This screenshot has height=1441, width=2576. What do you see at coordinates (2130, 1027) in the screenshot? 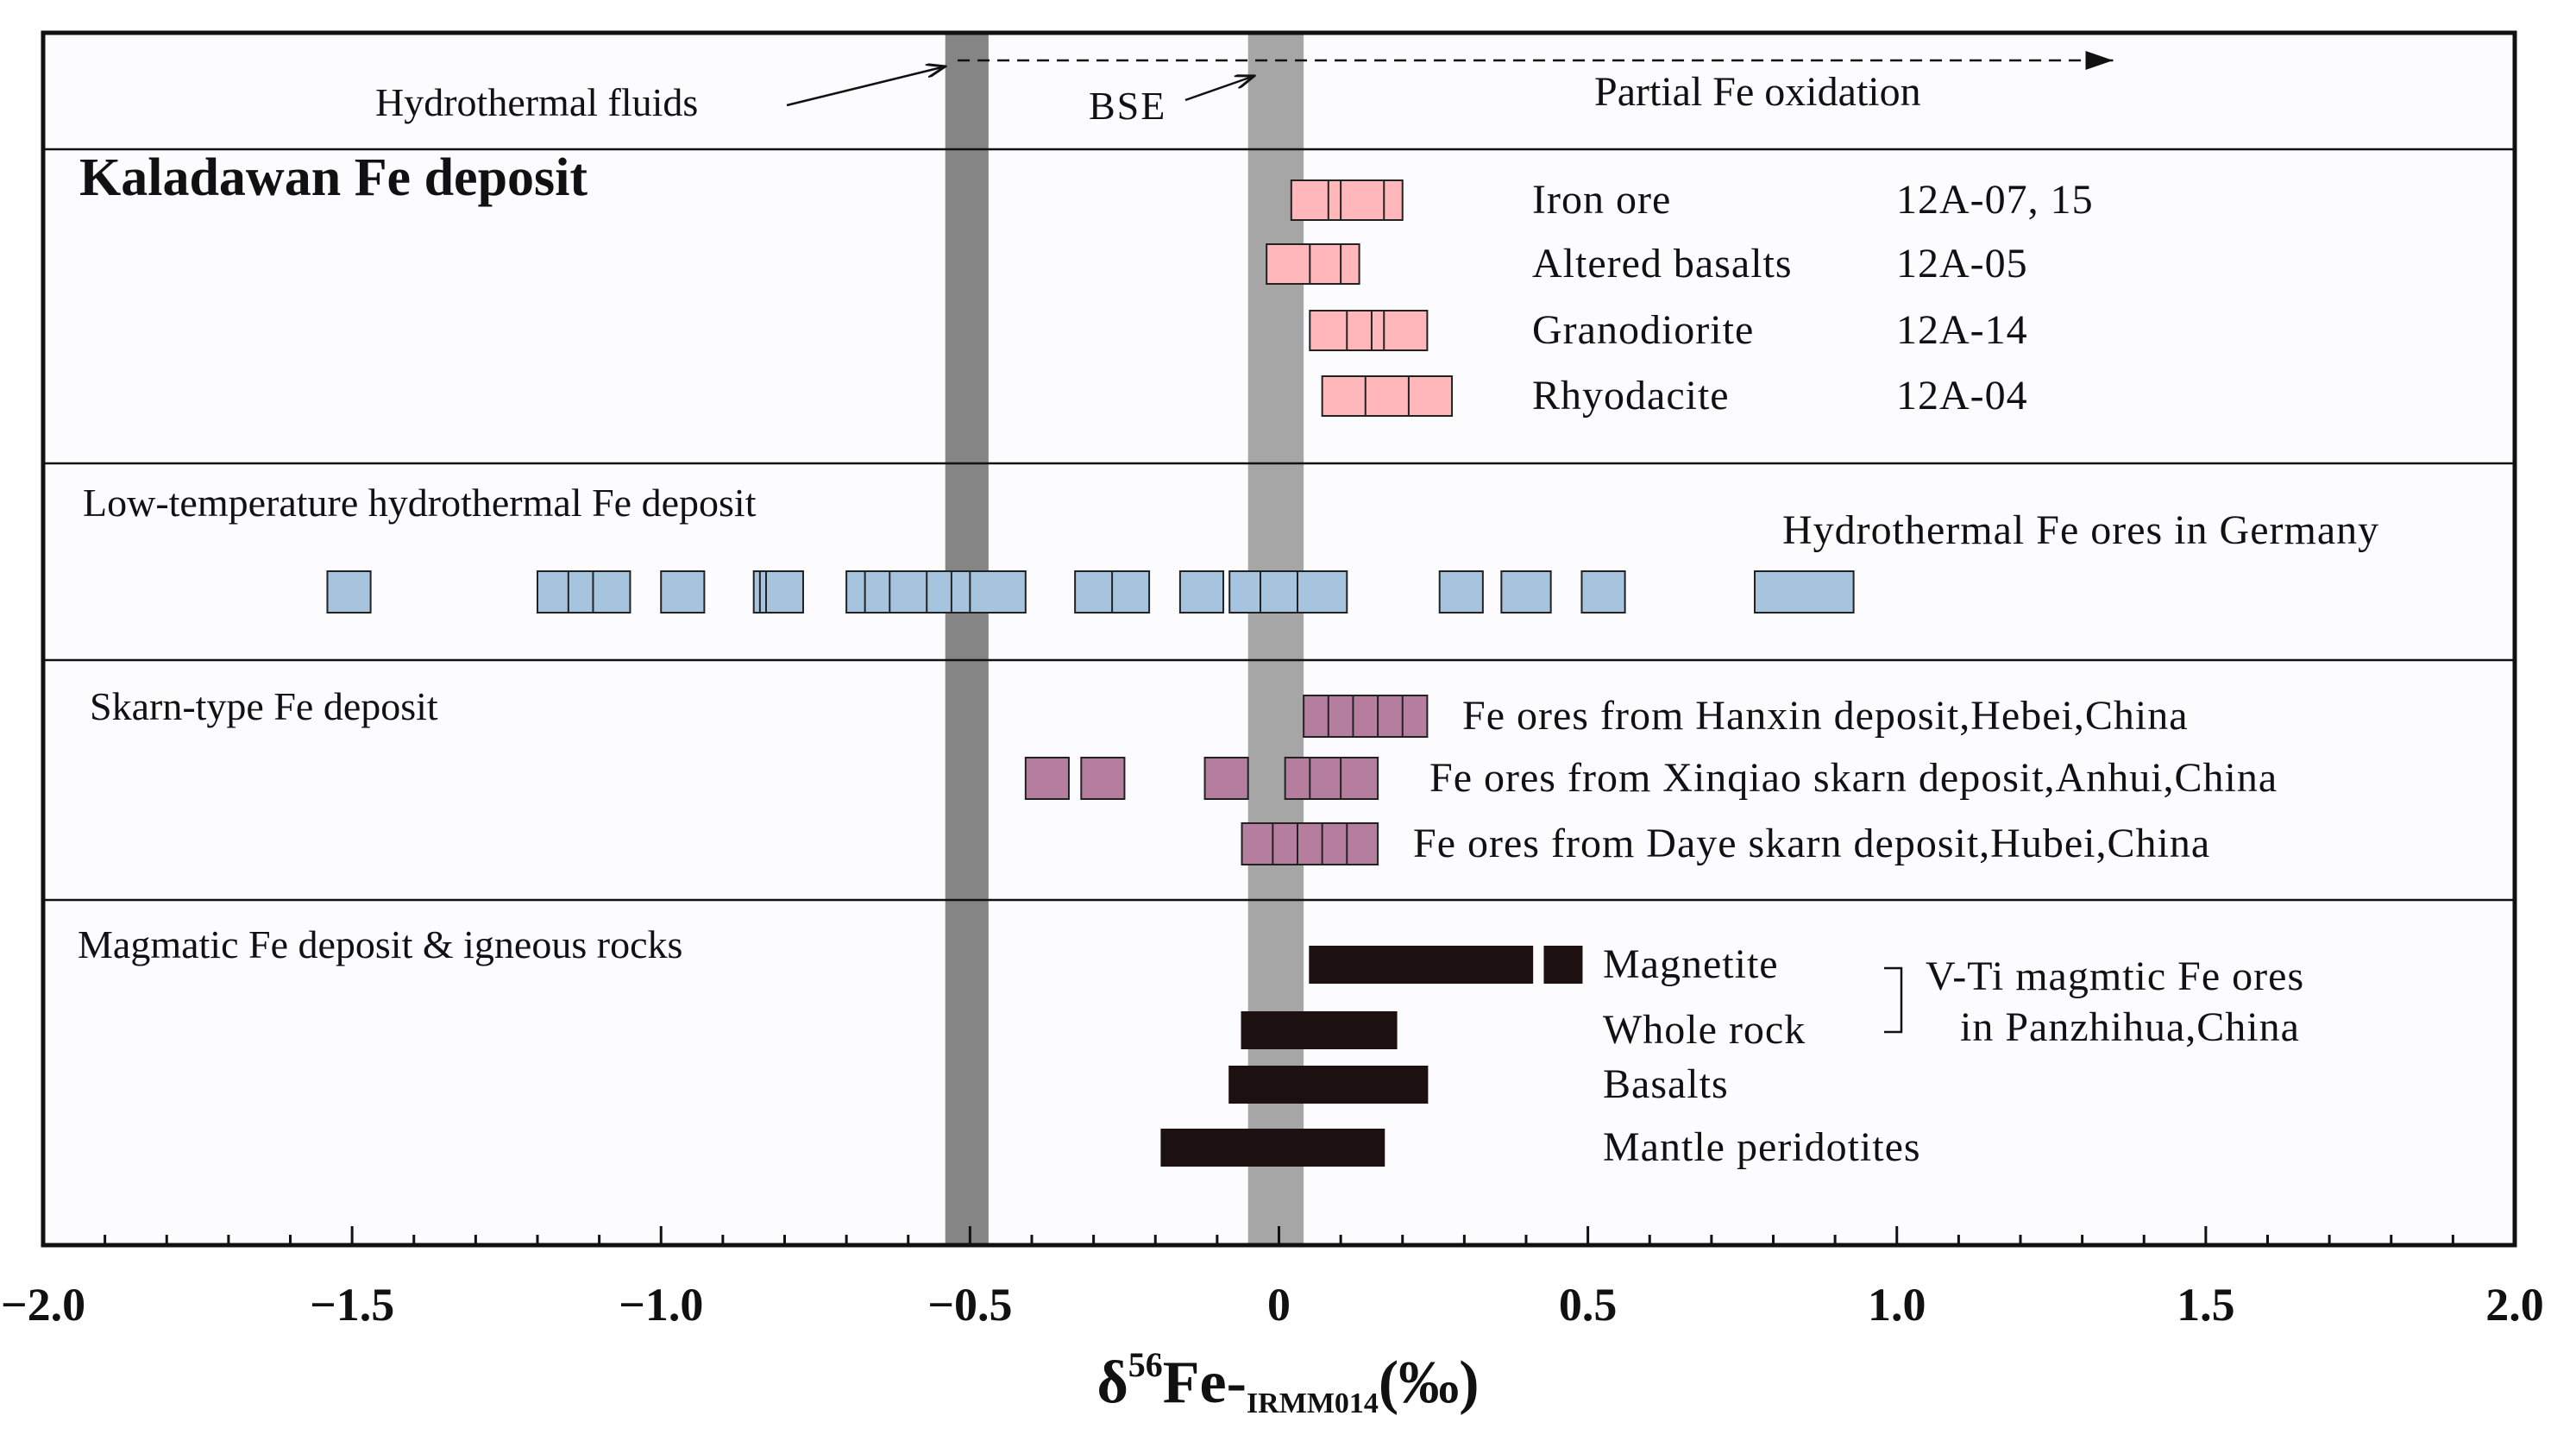
I see `bracket-label-line2: in Panzhihua,China` at bounding box center [2130, 1027].